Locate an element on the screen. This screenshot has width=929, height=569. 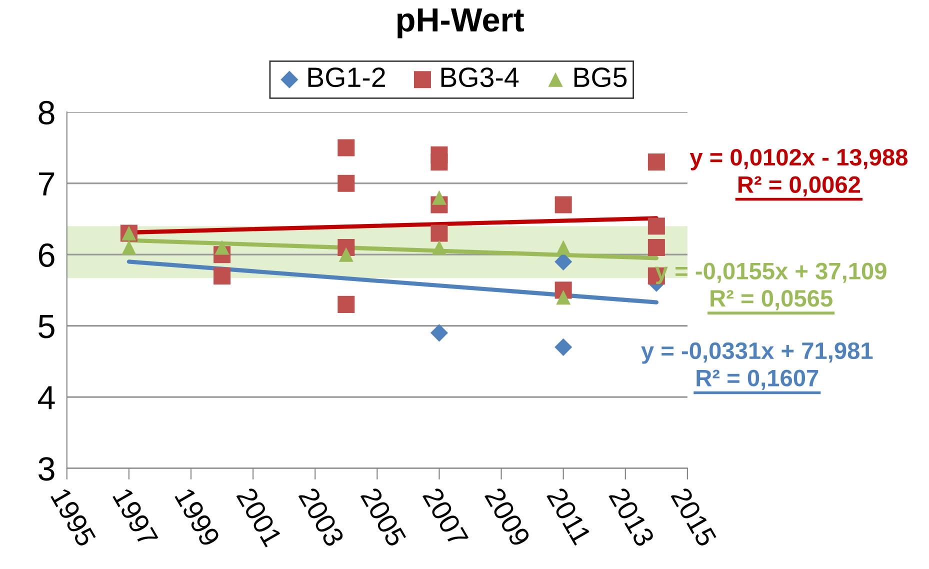
y-tick-label: 4 is located at coordinates (46, 398).